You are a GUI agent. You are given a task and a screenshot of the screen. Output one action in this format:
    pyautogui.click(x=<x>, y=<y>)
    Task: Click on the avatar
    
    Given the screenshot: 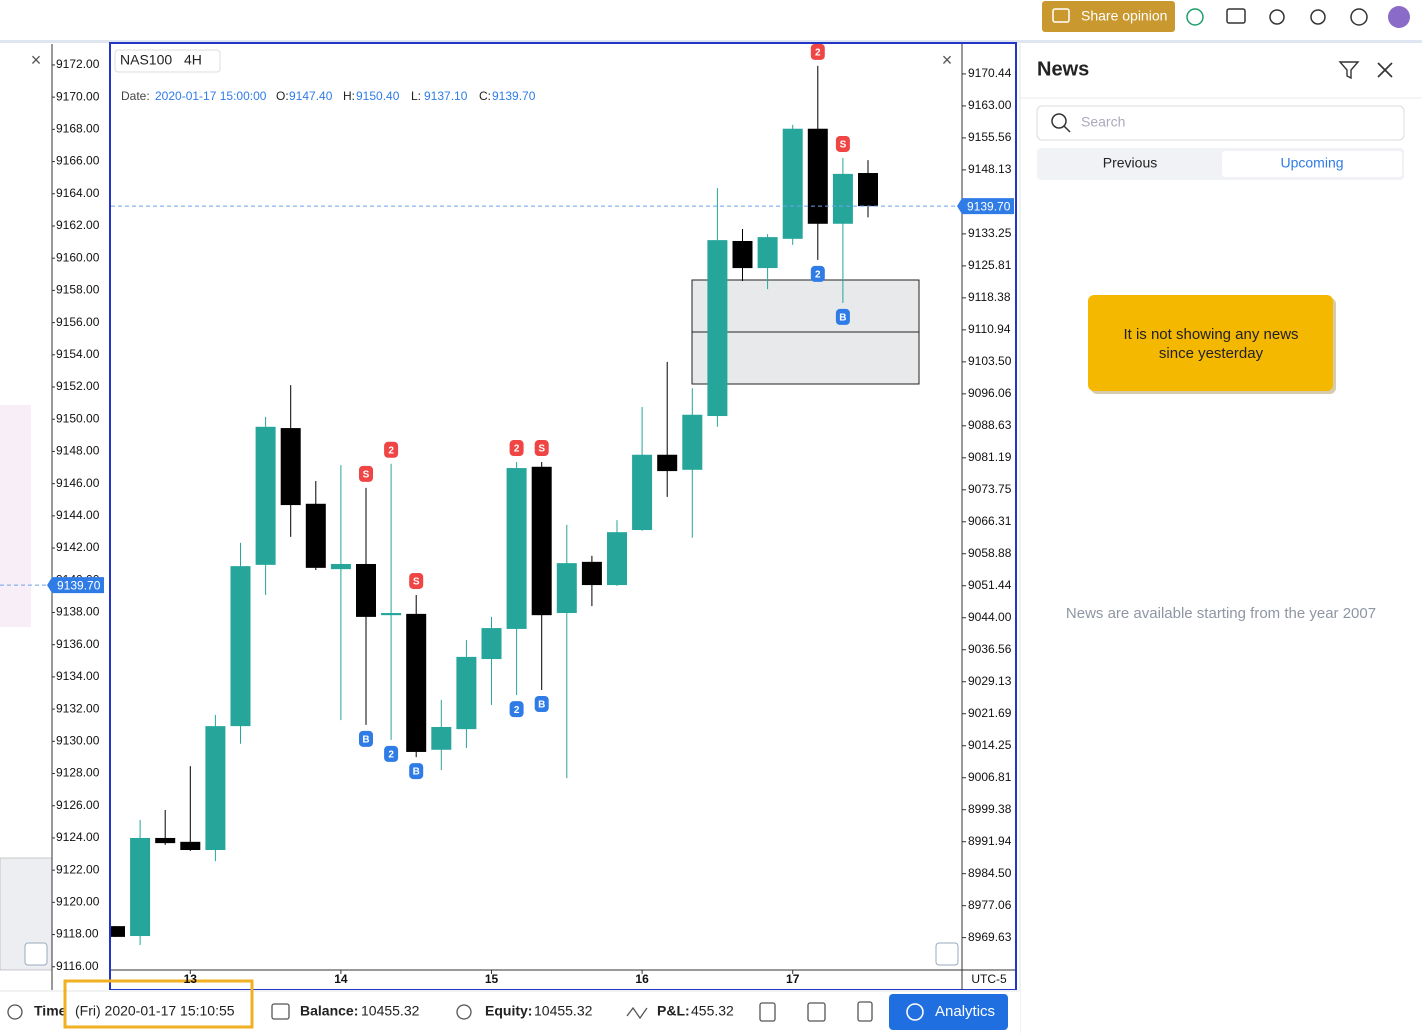 What is the action you would take?
    pyautogui.click(x=1399, y=17)
    